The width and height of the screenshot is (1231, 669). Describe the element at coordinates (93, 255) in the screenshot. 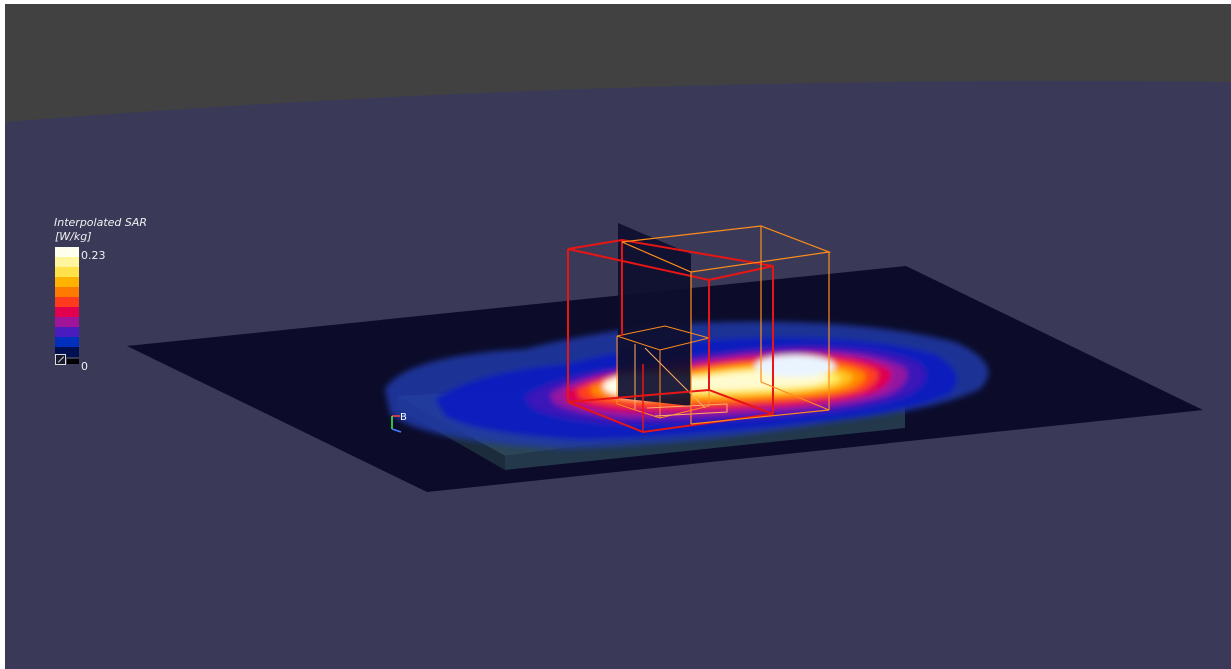

I see `legend-max-label: 0.23` at that location.